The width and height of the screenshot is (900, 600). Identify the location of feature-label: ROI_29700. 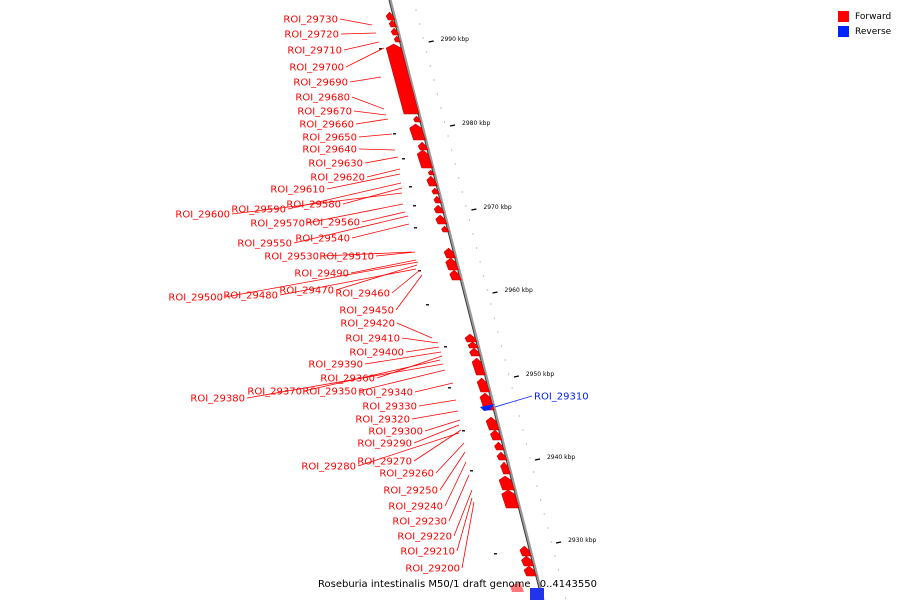
(316, 68).